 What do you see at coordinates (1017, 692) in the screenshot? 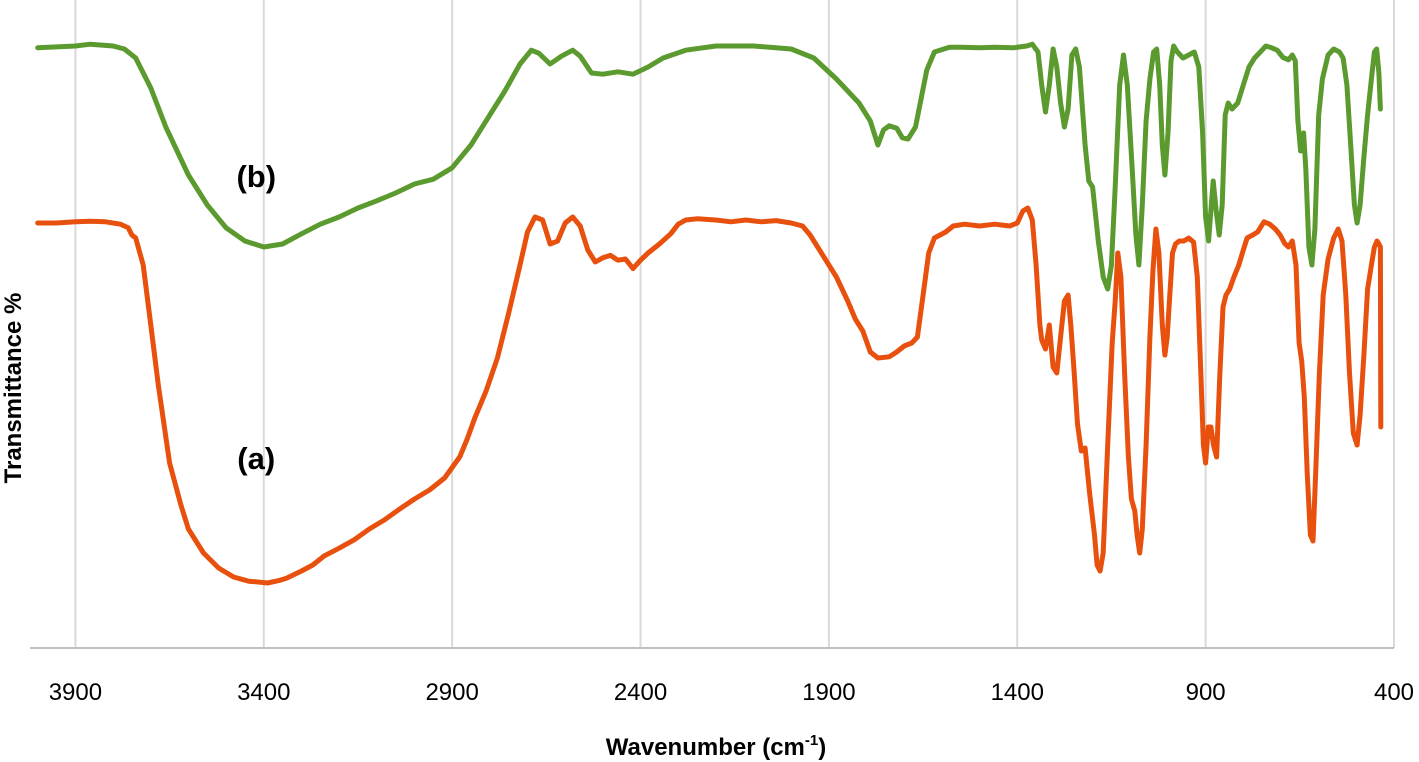
I see `x-tick-label: 1400` at bounding box center [1017, 692].